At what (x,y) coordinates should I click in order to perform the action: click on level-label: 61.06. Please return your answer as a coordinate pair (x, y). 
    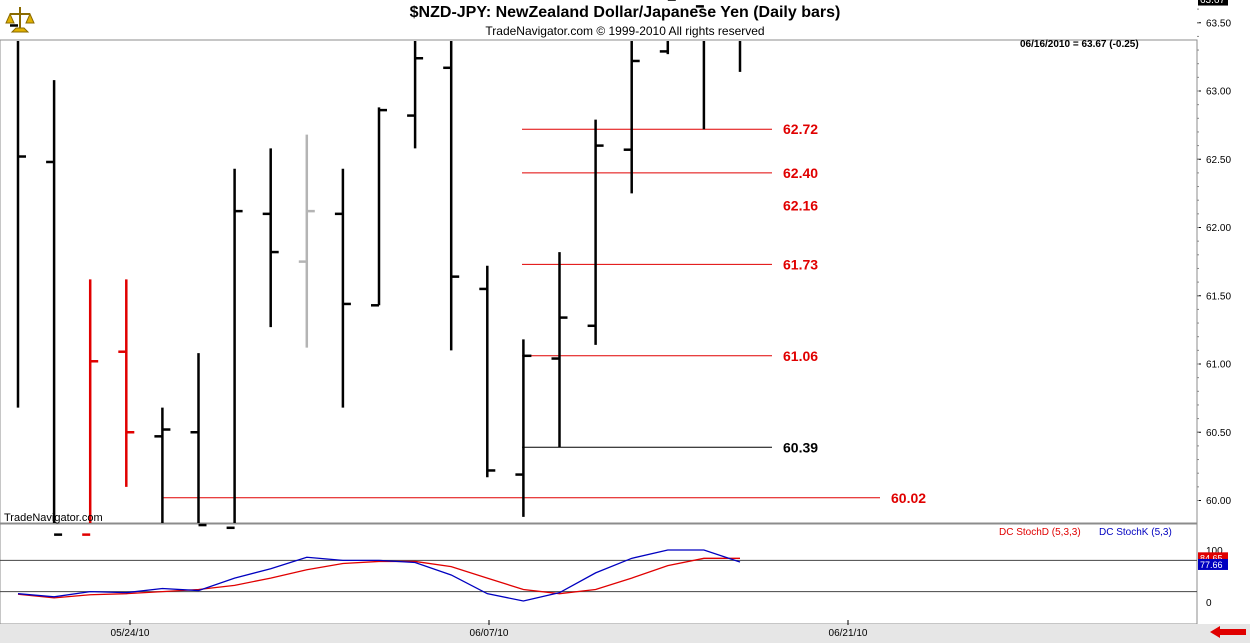
    Looking at the image, I should click on (800, 356).